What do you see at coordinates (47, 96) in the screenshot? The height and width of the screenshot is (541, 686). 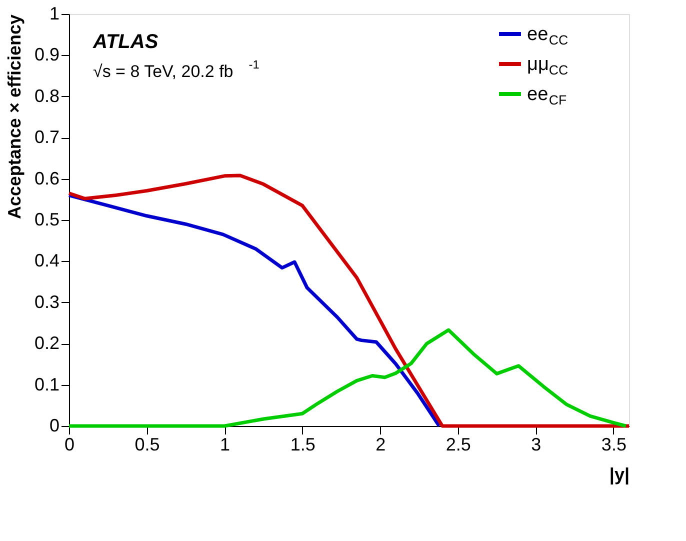 I see `y-tick-label: 0.8` at bounding box center [47, 96].